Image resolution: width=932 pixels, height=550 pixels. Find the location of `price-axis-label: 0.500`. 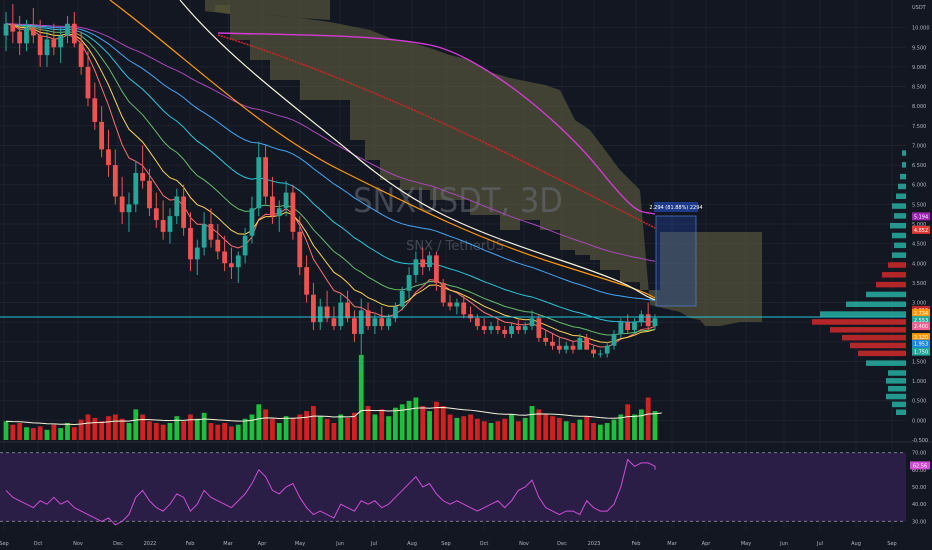

price-axis-label: 0.500 is located at coordinates (919, 402).